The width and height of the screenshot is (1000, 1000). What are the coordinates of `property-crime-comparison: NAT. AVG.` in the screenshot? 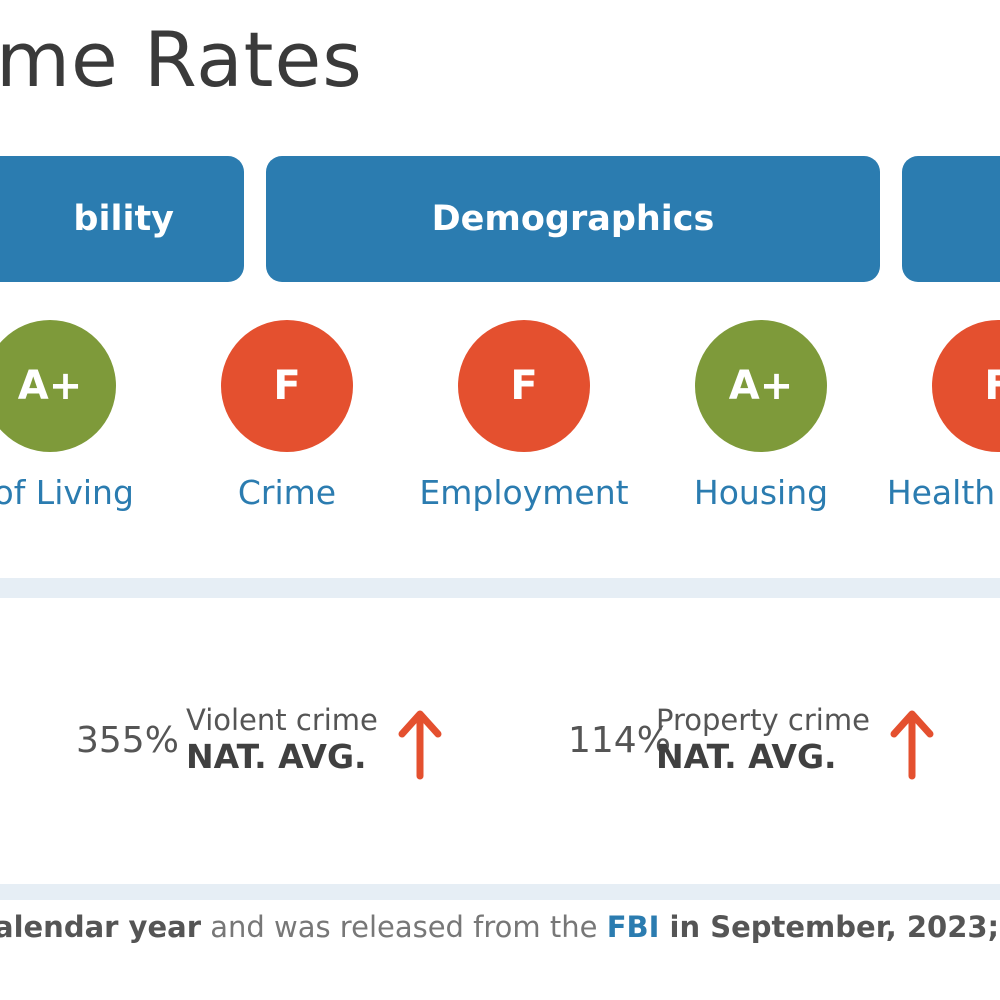 It's located at (746, 756).